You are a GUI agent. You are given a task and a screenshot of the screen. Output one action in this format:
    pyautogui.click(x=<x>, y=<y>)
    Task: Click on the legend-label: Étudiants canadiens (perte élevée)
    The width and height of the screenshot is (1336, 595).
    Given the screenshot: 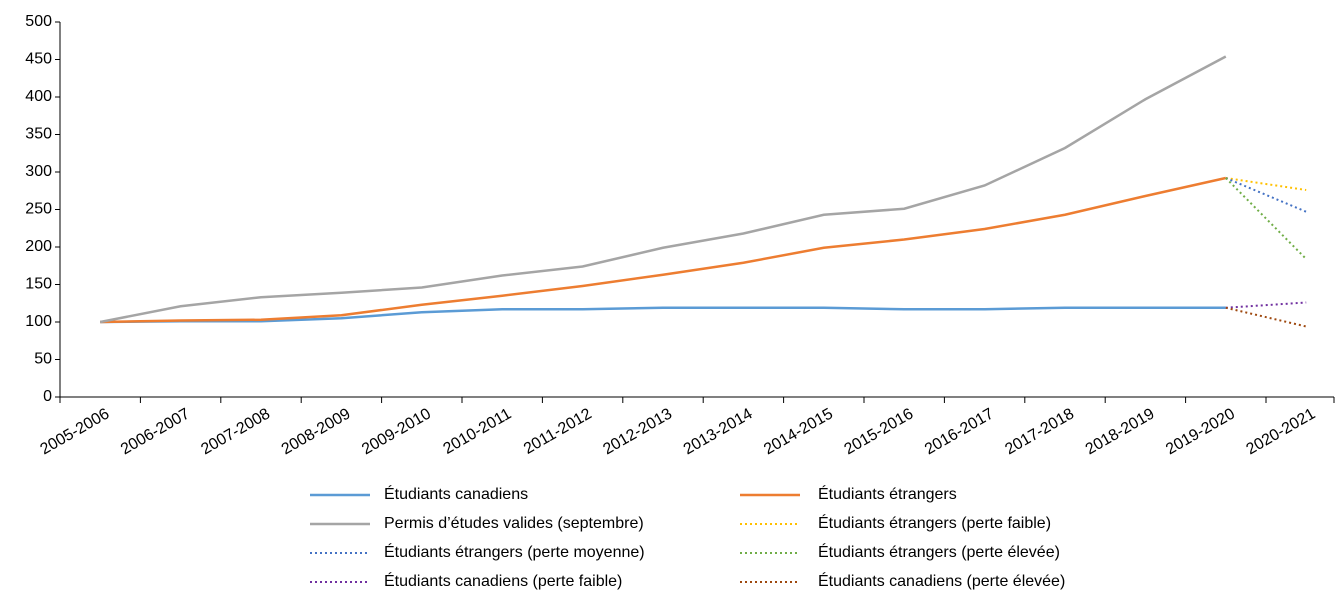 What is the action you would take?
    pyautogui.click(x=941, y=580)
    